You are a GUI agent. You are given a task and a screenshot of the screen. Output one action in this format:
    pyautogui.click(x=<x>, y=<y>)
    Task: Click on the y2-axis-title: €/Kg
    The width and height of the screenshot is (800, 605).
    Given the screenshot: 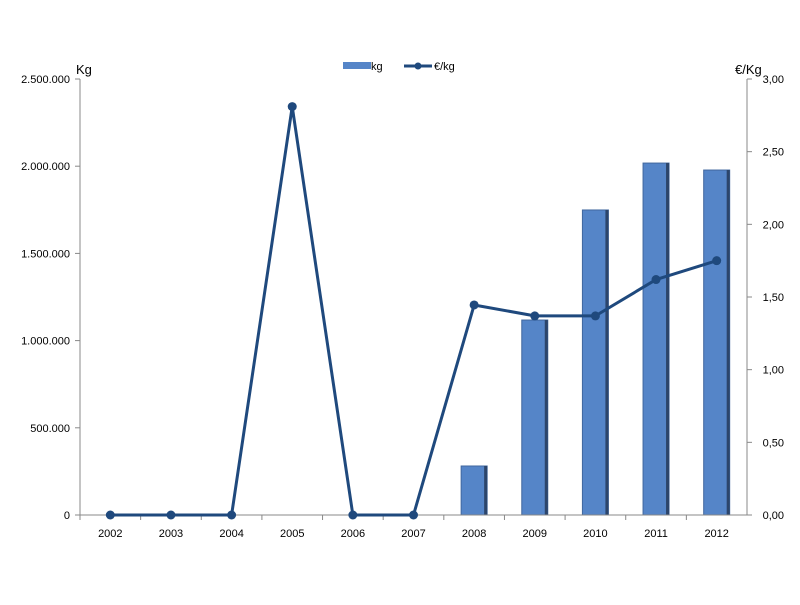 What is the action you would take?
    pyautogui.click(x=748, y=69)
    